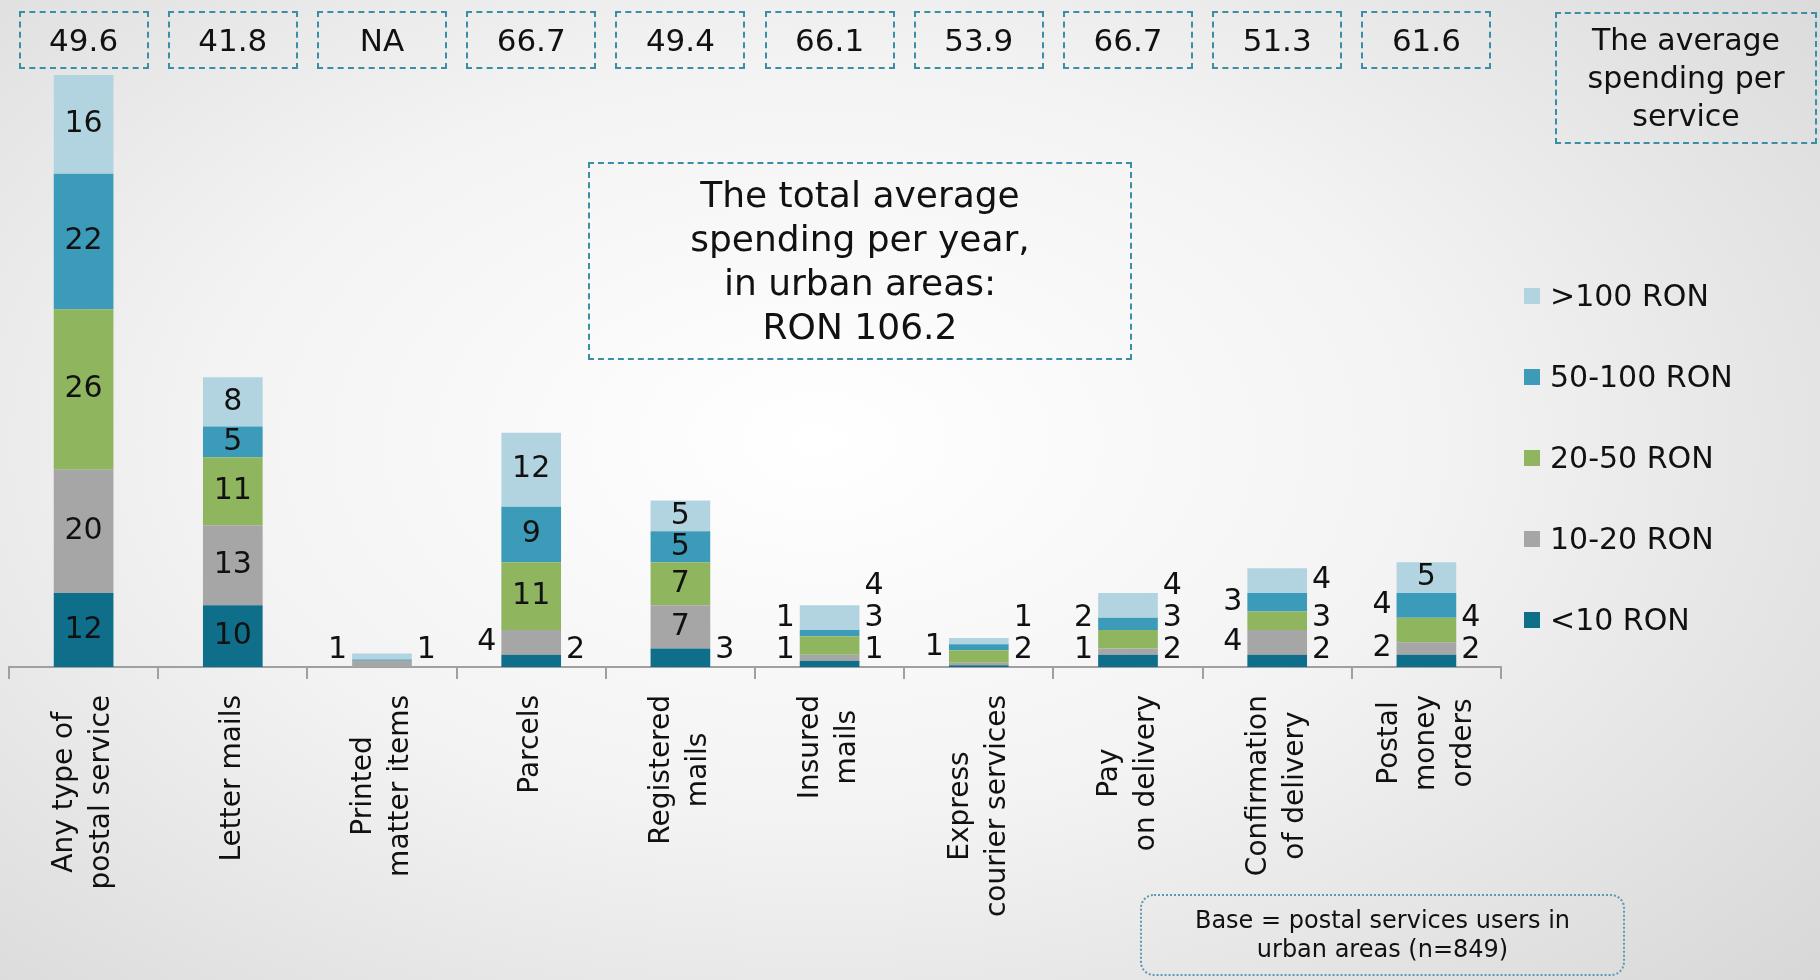  Describe the element at coordinates (1424, 743) in the screenshot. I see `x-tick-label: Postal money orders` at that location.